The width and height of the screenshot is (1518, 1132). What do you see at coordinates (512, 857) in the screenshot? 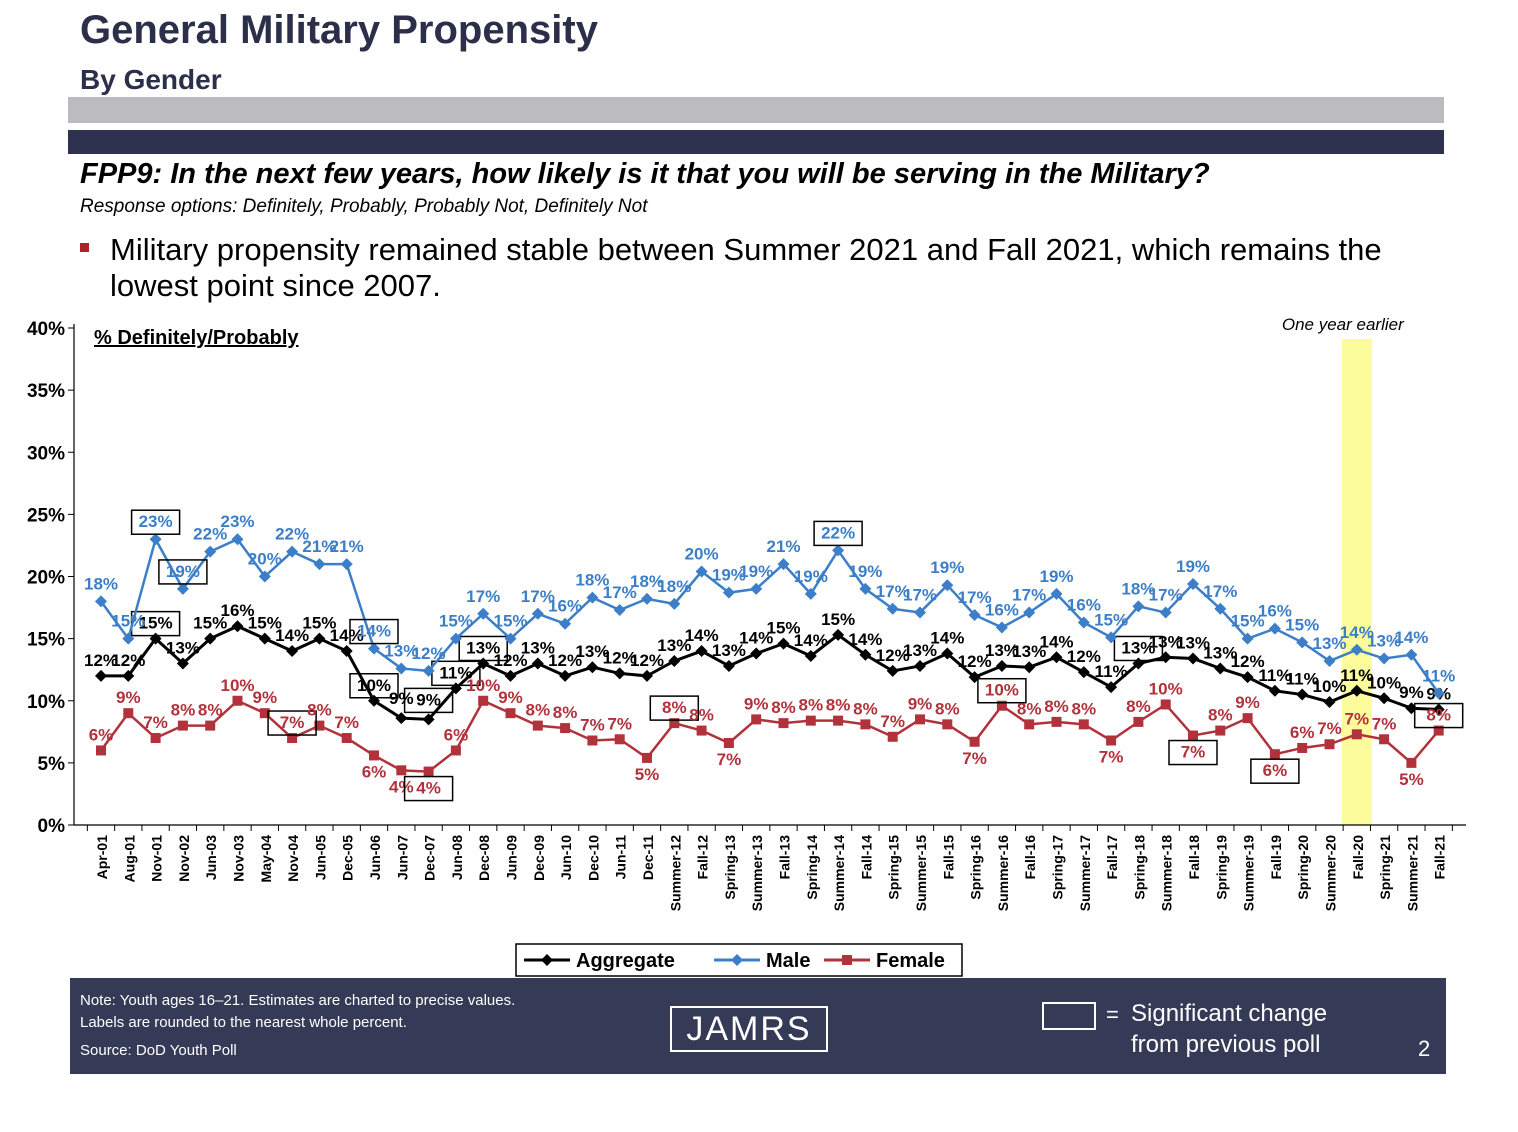
I see `x-tick-label: Jun-09` at bounding box center [512, 857].